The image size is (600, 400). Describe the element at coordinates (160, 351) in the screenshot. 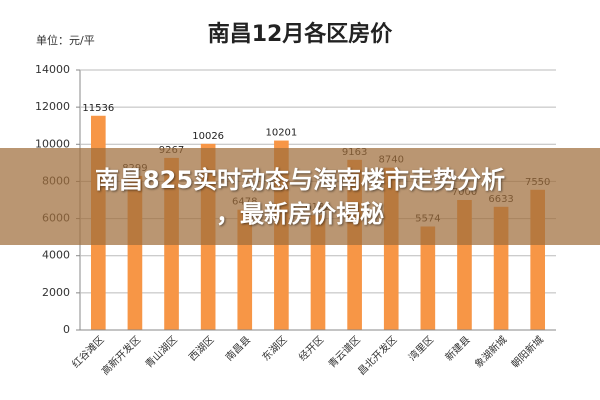

I see `x-tick-label: 青山湖区` at that location.